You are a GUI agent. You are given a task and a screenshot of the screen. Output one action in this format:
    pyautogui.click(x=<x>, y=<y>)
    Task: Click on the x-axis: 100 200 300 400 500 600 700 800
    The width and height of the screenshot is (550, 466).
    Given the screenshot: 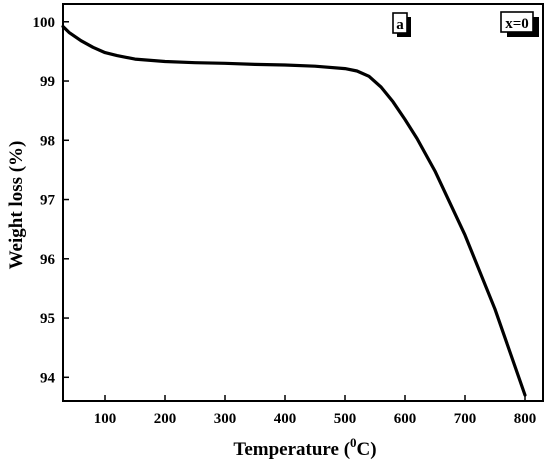 What is the action you would take?
    pyautogui.click(x=315, y=411)
    